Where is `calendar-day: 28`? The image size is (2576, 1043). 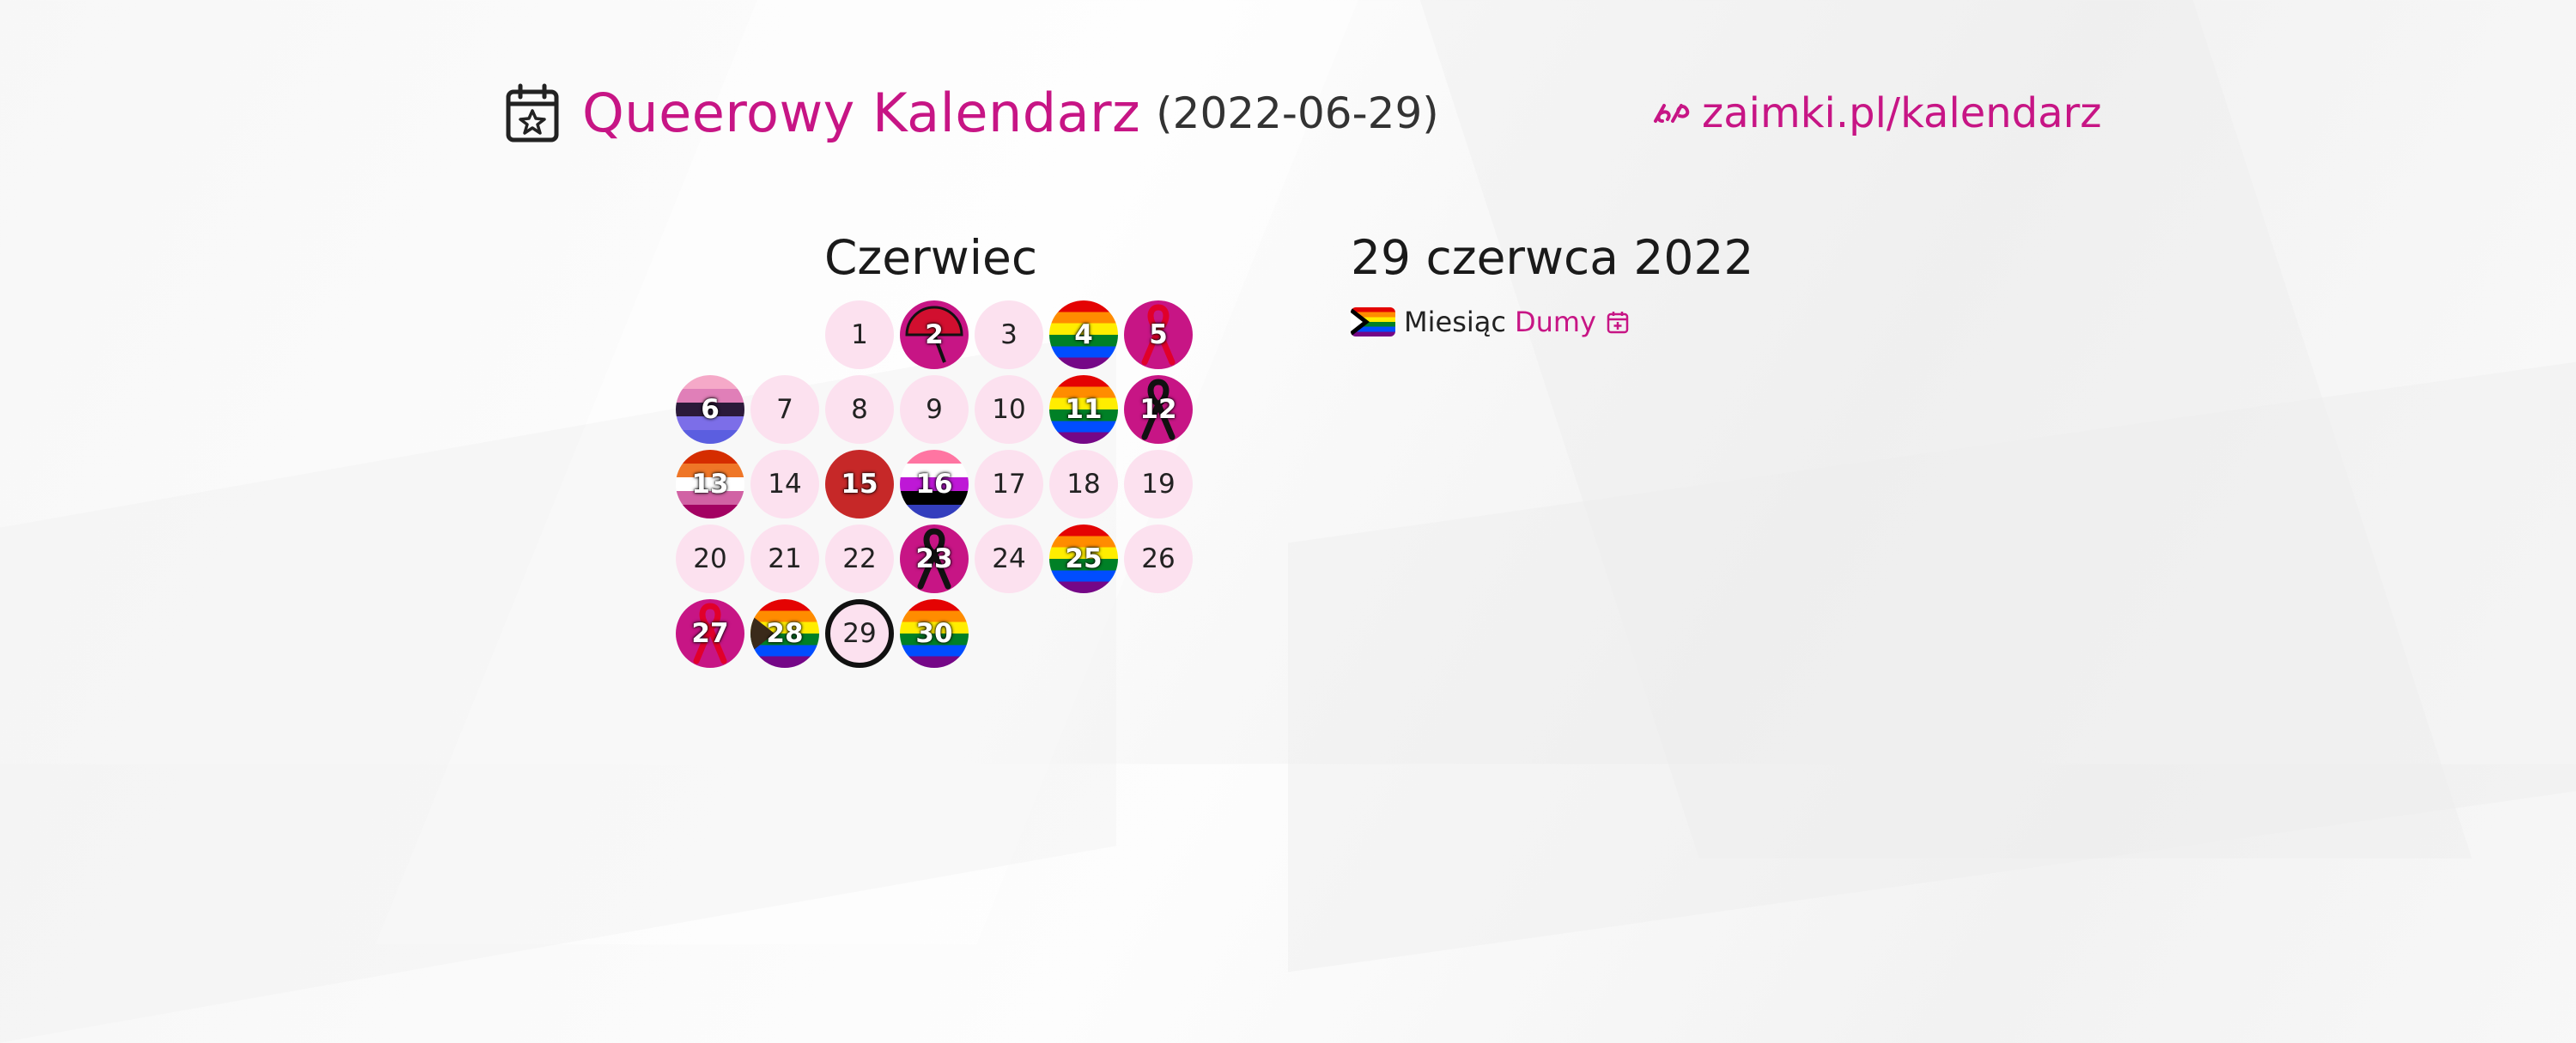
calendar-day: 28 is located at coordinates (784, 633).